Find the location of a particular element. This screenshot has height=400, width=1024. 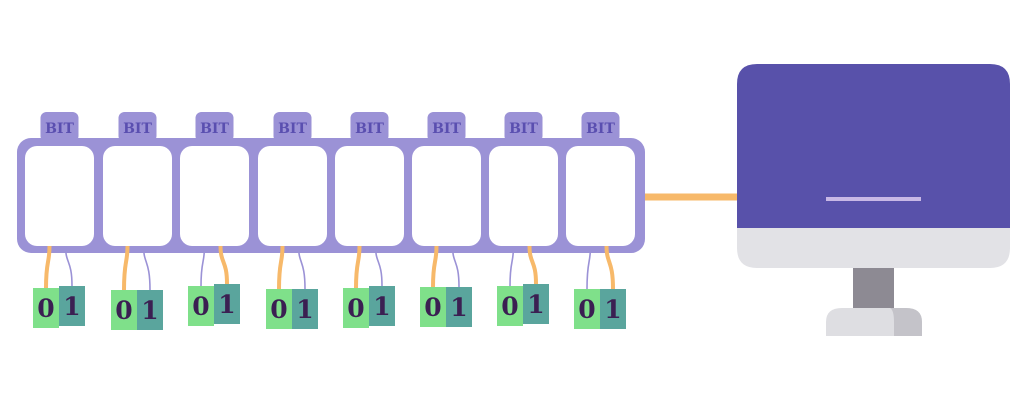

monitor-base-shadow is located at coordinates (906, 322).